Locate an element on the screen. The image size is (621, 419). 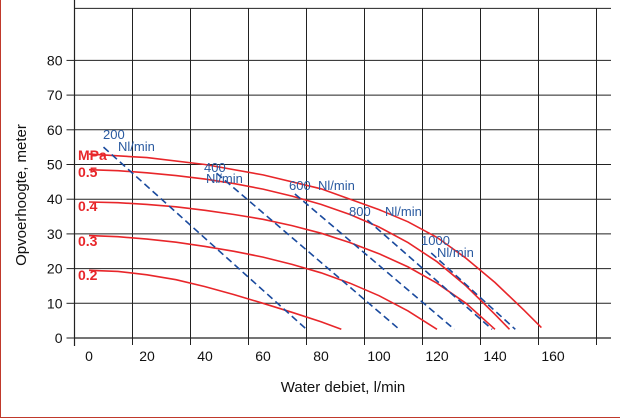
airflow-label-800: 800 is located at coordinates (360, 211).